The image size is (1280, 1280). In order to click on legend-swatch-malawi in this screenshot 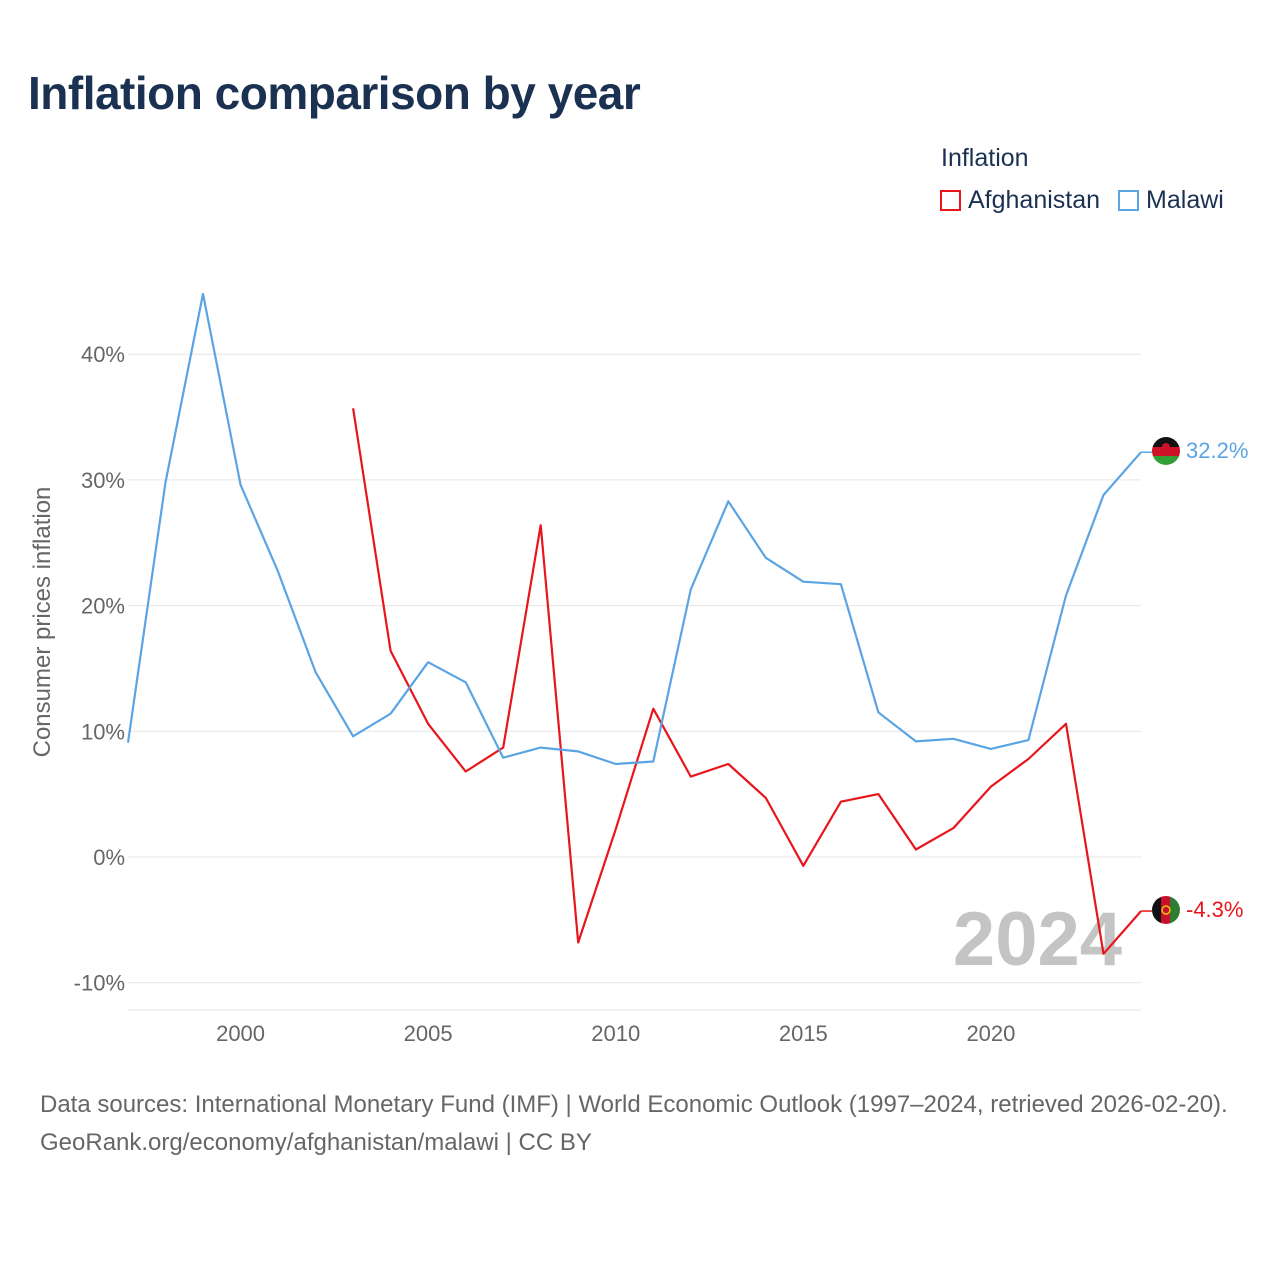, I will do `click(1129, 200)`.